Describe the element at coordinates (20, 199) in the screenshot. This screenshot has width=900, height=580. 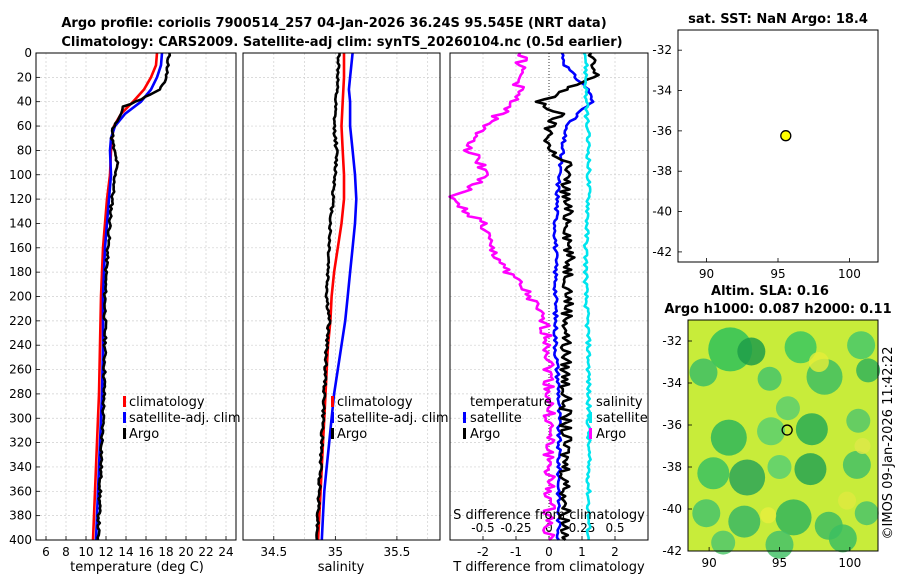
I see `depth-tick-label: 120` at that location.